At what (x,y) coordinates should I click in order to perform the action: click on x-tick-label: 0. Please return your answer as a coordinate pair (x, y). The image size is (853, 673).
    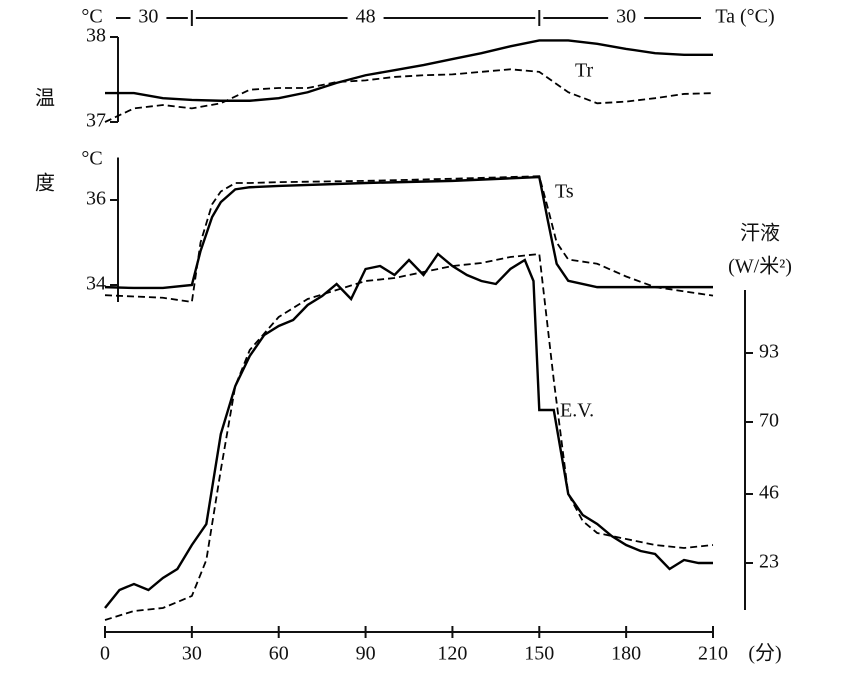
    Looking at the image, I should click on (105, 654).